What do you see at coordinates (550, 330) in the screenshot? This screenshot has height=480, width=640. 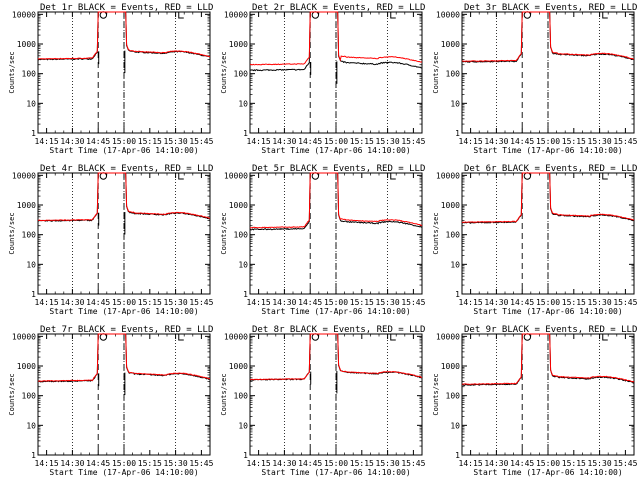 I see `panel-title: Det 9r BLACK = Events, RED = LLD` at bounding box center [550, 330].